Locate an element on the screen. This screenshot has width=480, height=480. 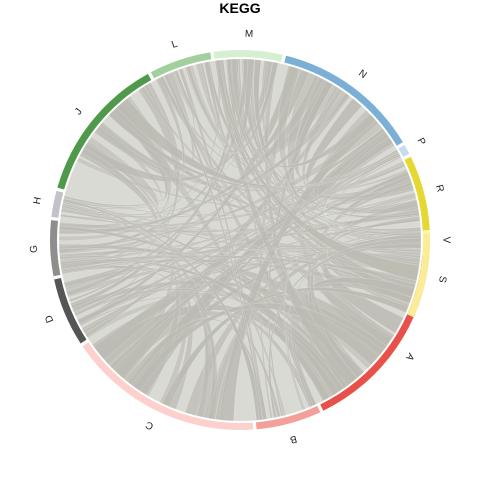
segment-r is located at coordinates (417, 193).